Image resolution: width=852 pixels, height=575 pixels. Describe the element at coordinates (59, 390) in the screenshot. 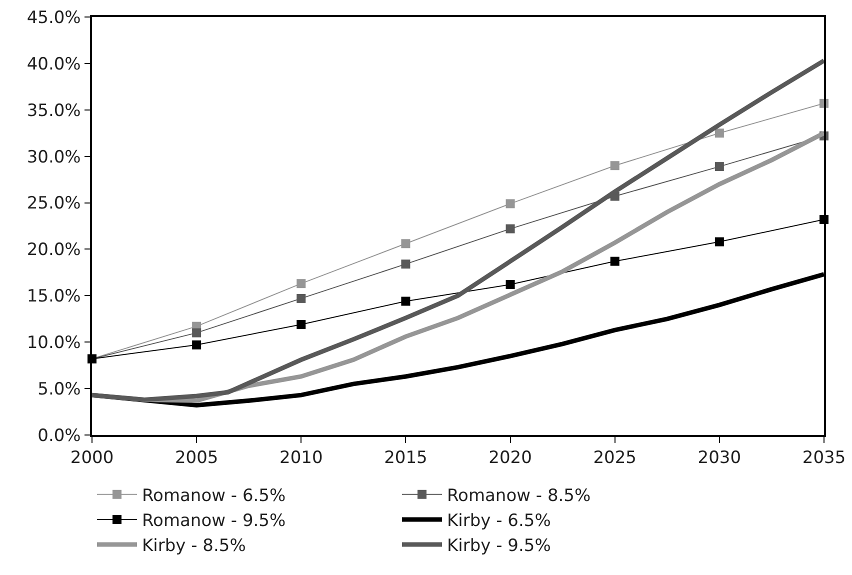

I see `y-tick-label: 5.0%` at that location.